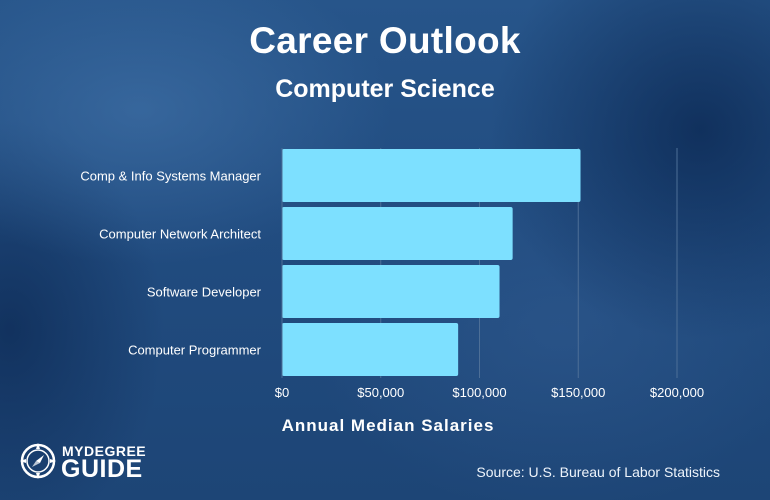 The height and width of the screenshot is (500, 770). Describe the element at coordinates (282, 392) in the screenshot. I see `tick-label: $0` at that location.